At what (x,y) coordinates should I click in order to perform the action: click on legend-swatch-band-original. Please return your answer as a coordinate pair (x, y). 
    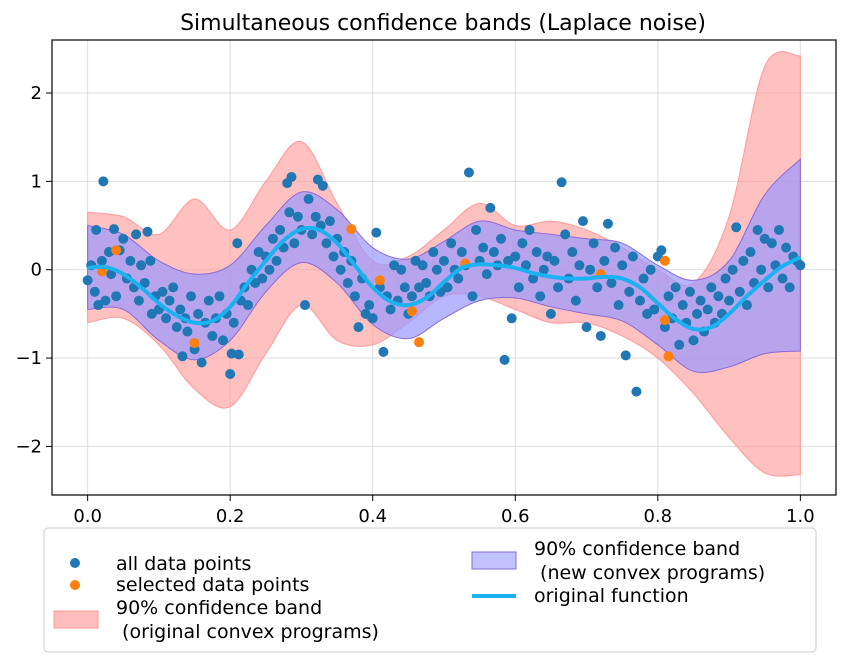
    Looking at the image, I should click on (76, 619).